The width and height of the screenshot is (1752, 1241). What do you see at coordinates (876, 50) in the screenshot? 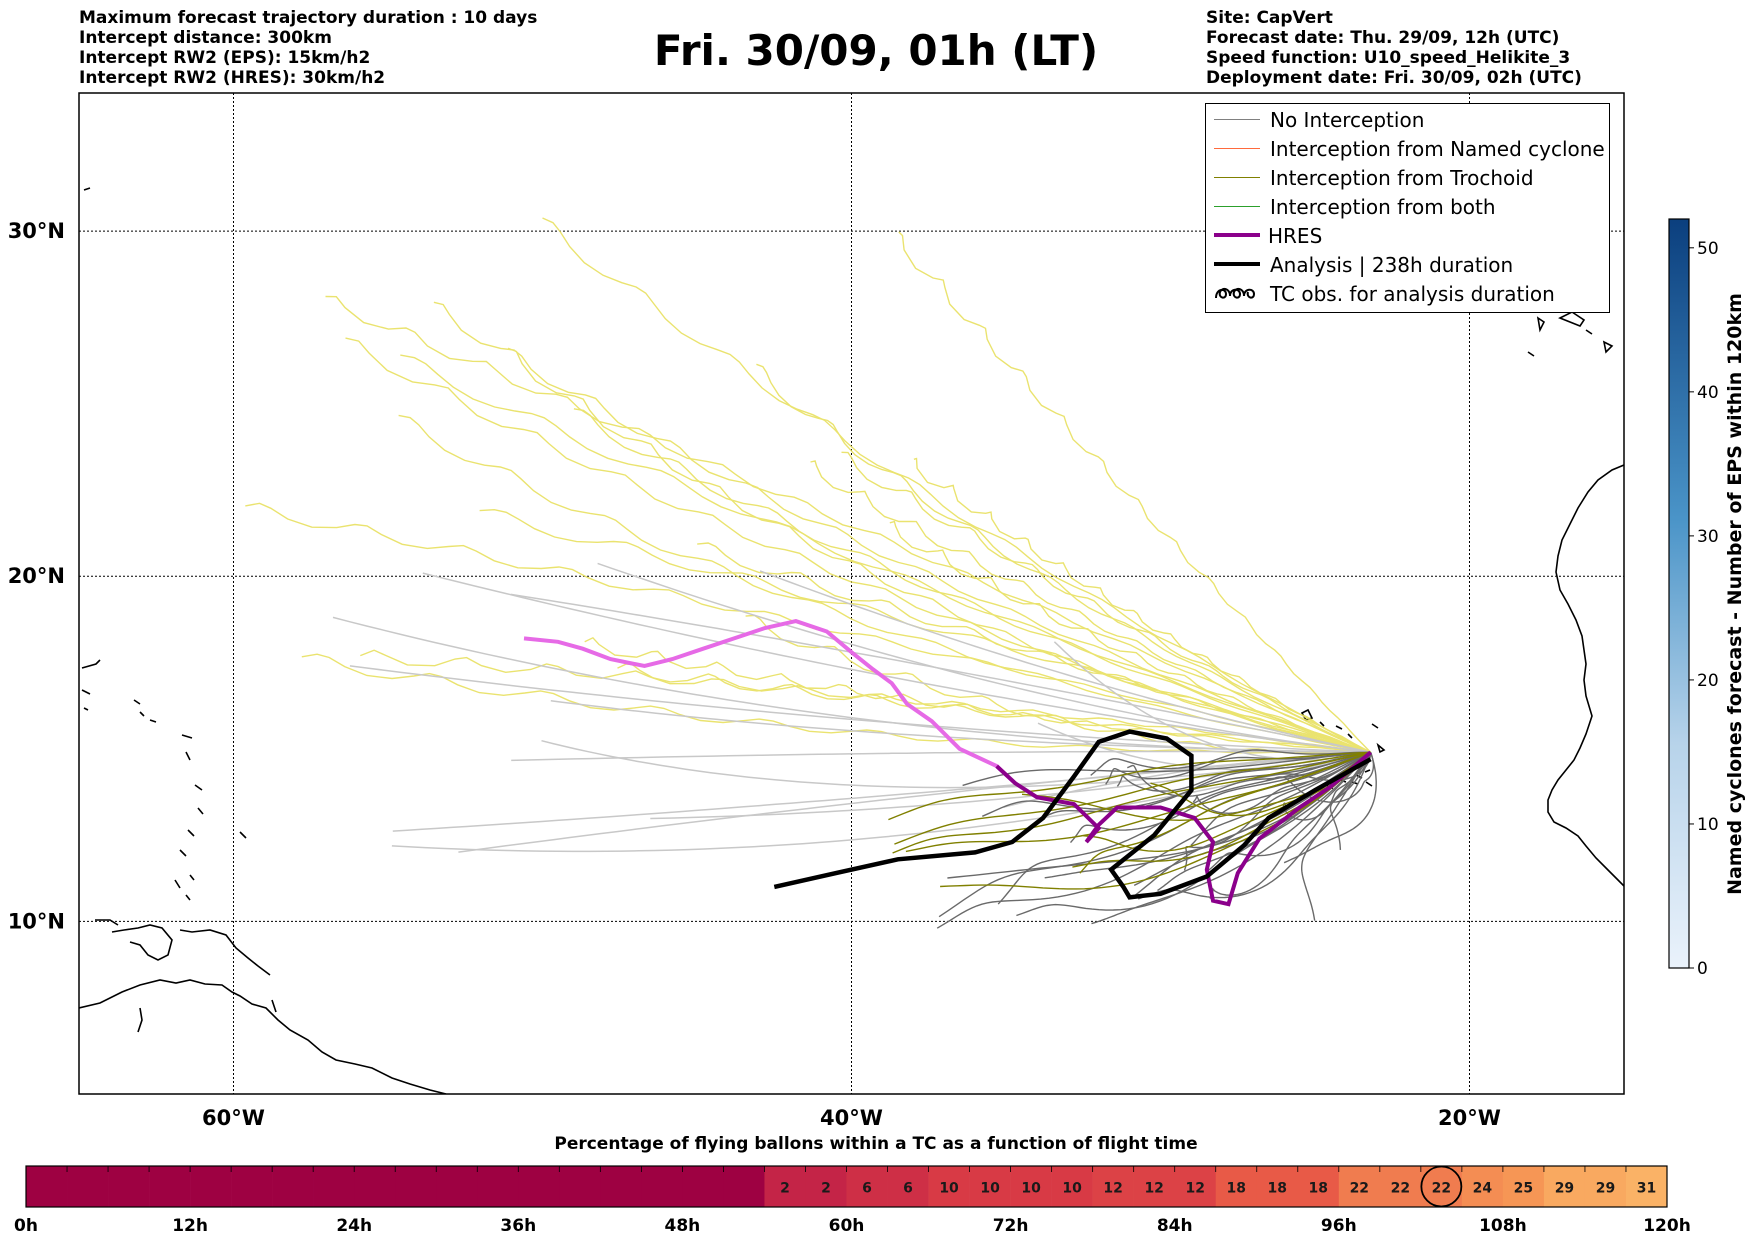
I see `page-title: Fri. 30/09, 01h (LT)` at bounding box center [876, 50].